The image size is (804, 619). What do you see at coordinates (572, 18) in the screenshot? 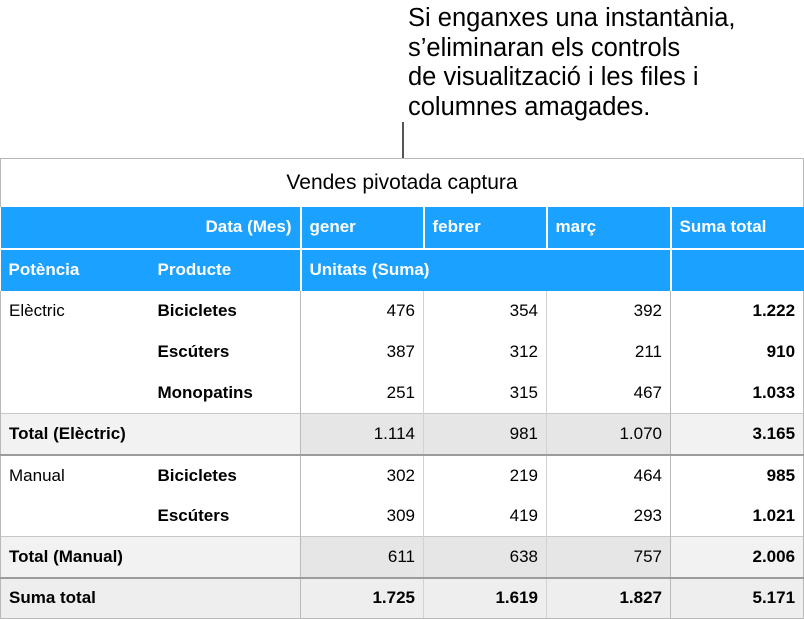
I see `callout-line: Si enganxes una instantània,` at bounding box center [572, 18].